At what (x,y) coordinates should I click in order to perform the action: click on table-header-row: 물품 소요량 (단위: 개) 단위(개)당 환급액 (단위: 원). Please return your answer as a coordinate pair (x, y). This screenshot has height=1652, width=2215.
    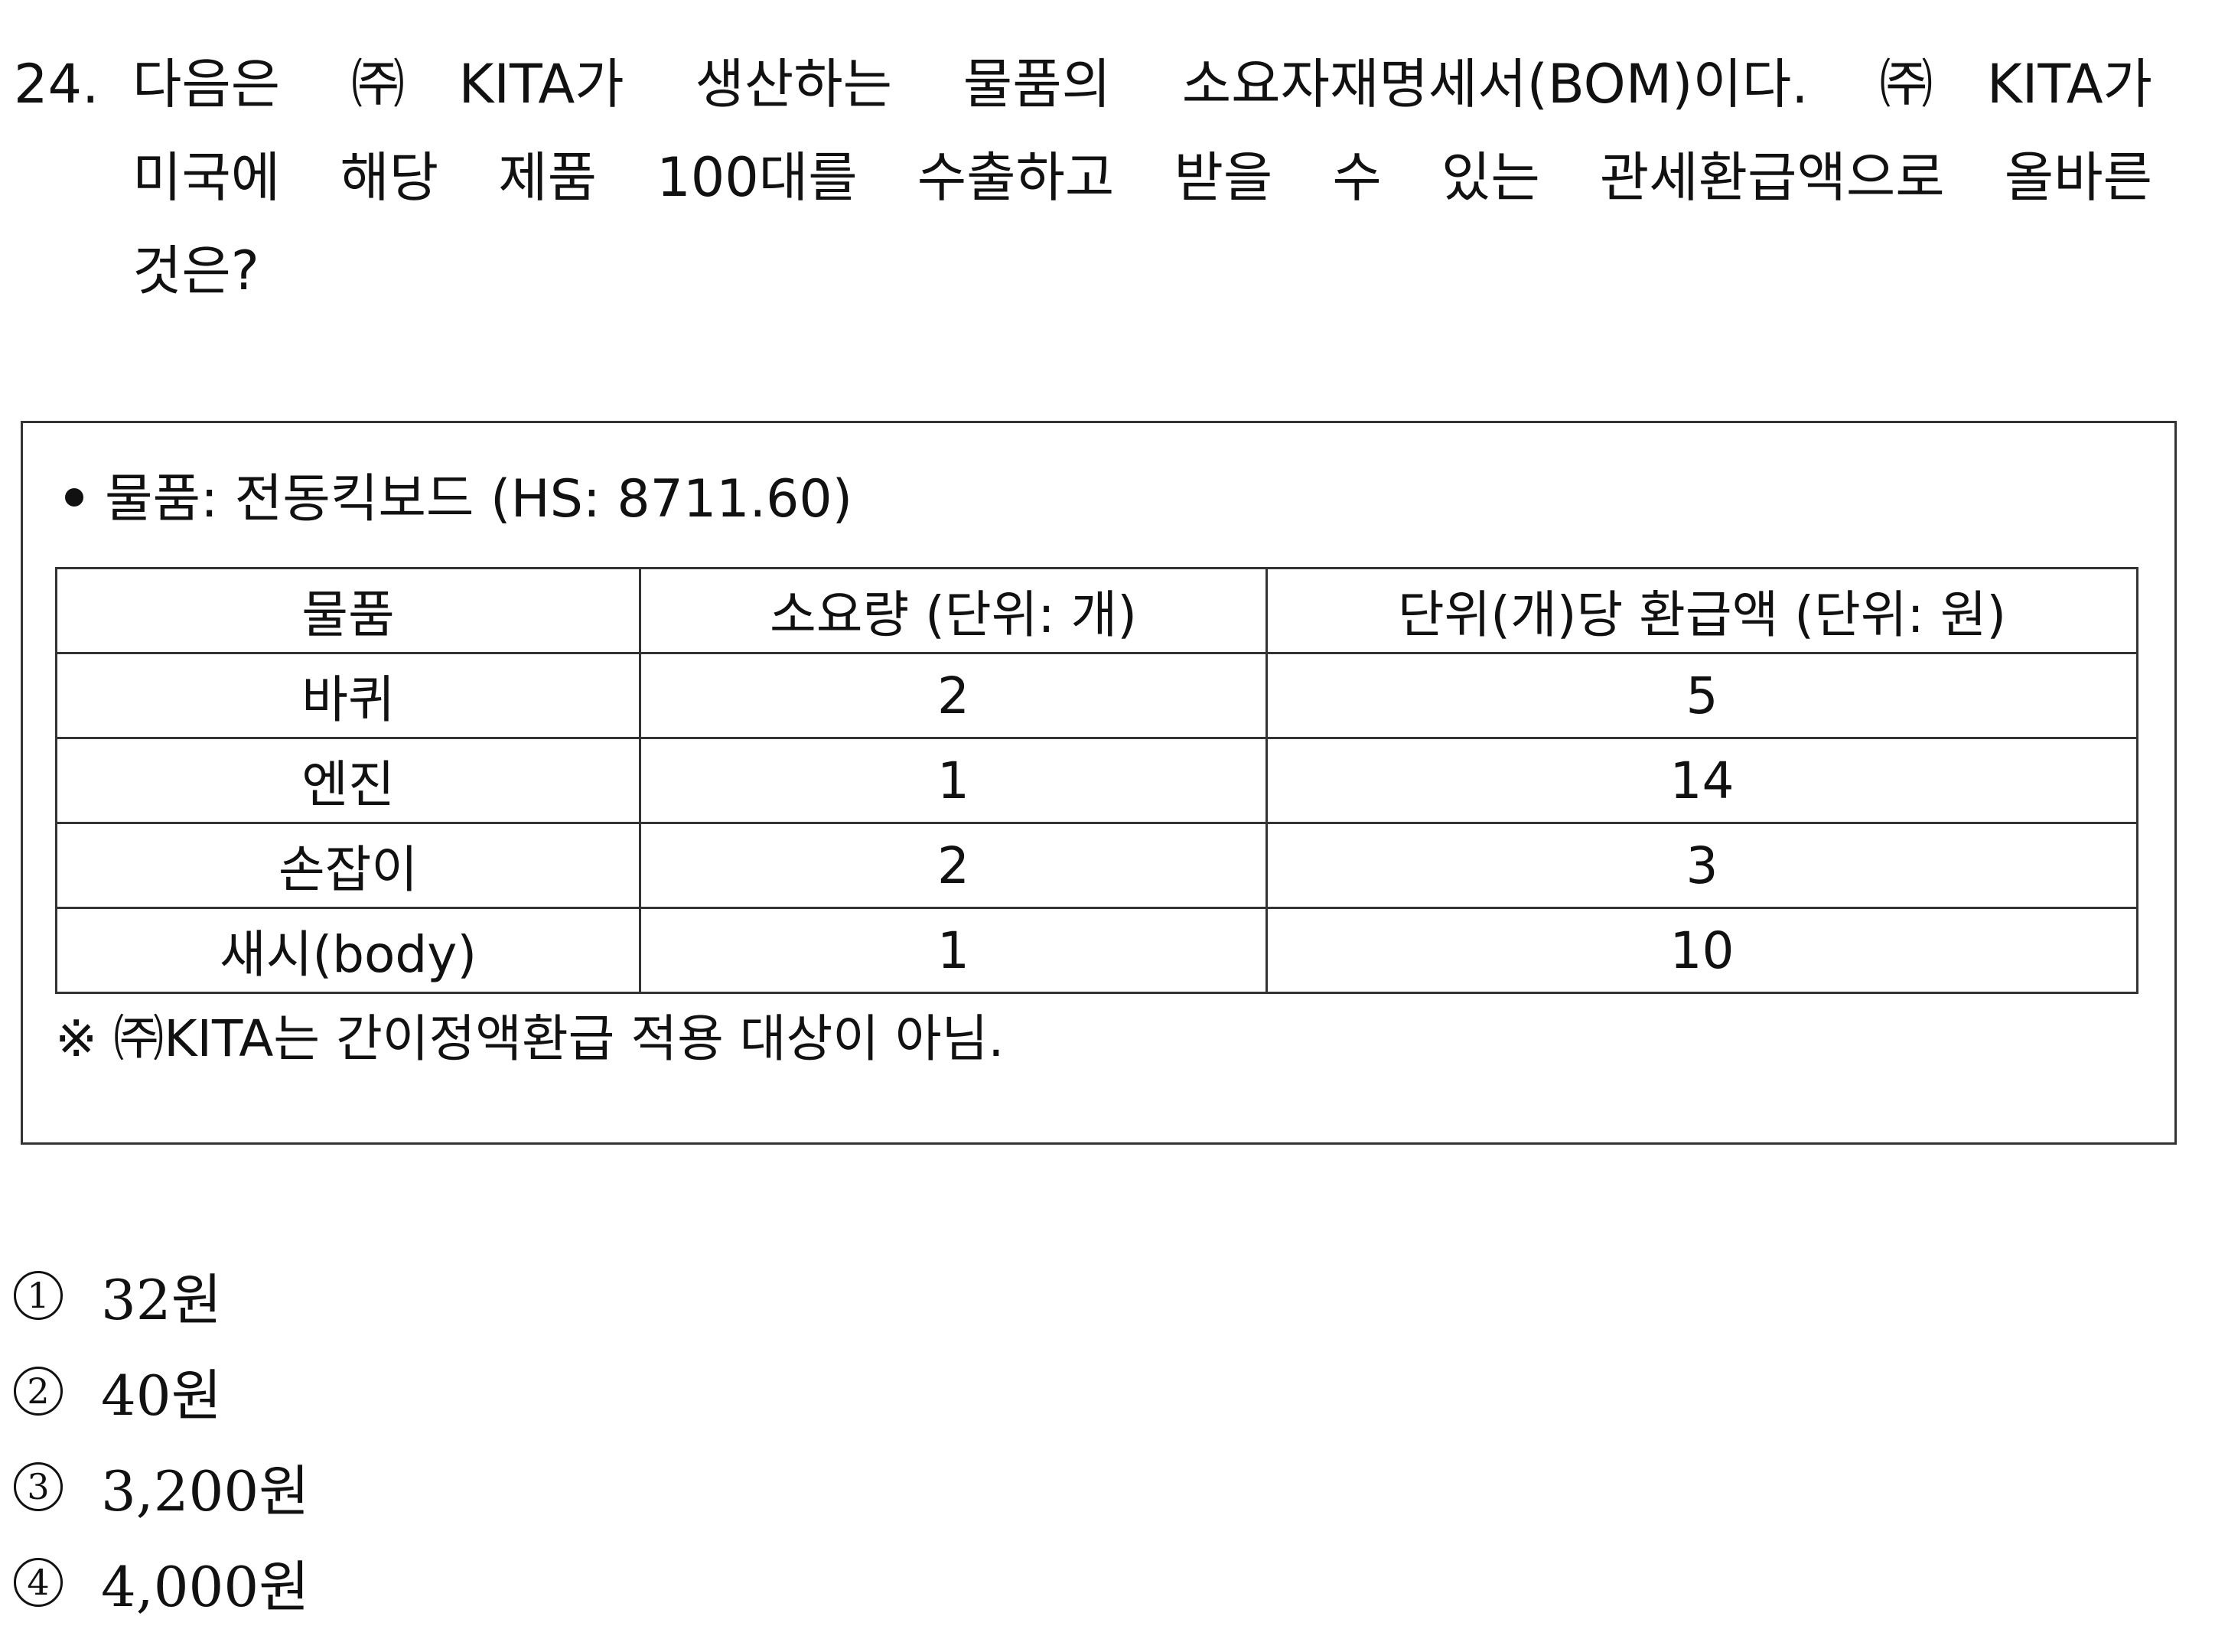
    Looking at the image, I should click on (1096, 610).